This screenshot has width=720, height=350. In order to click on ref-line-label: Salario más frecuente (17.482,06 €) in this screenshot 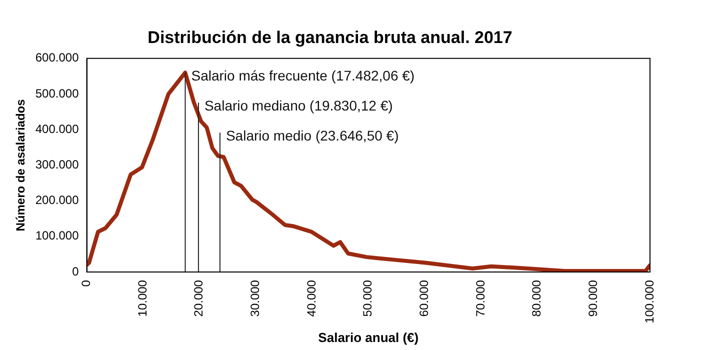, I will do `click(303, 76)`.